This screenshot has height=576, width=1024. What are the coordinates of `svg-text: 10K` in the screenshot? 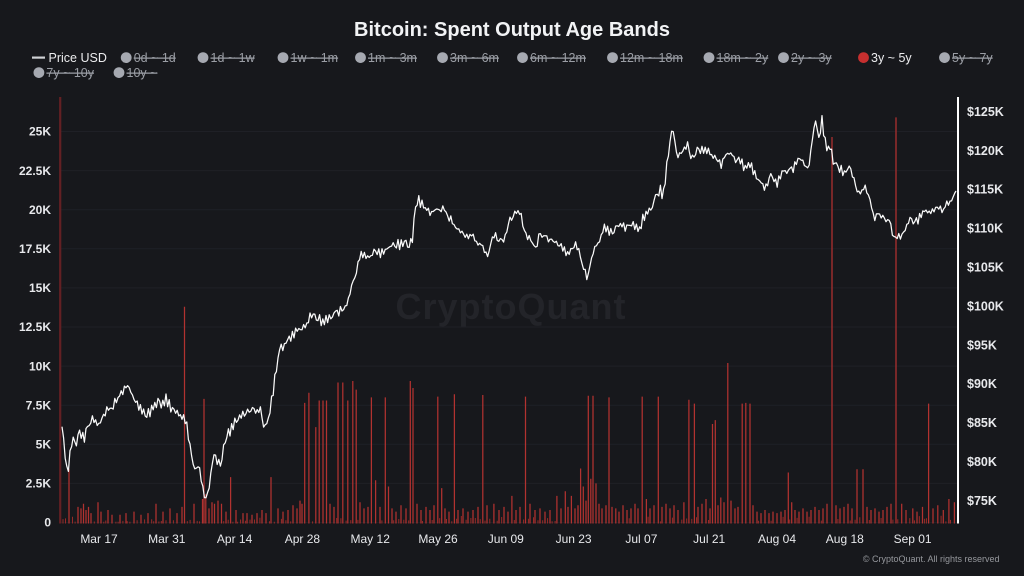 It's located at (40, 366).